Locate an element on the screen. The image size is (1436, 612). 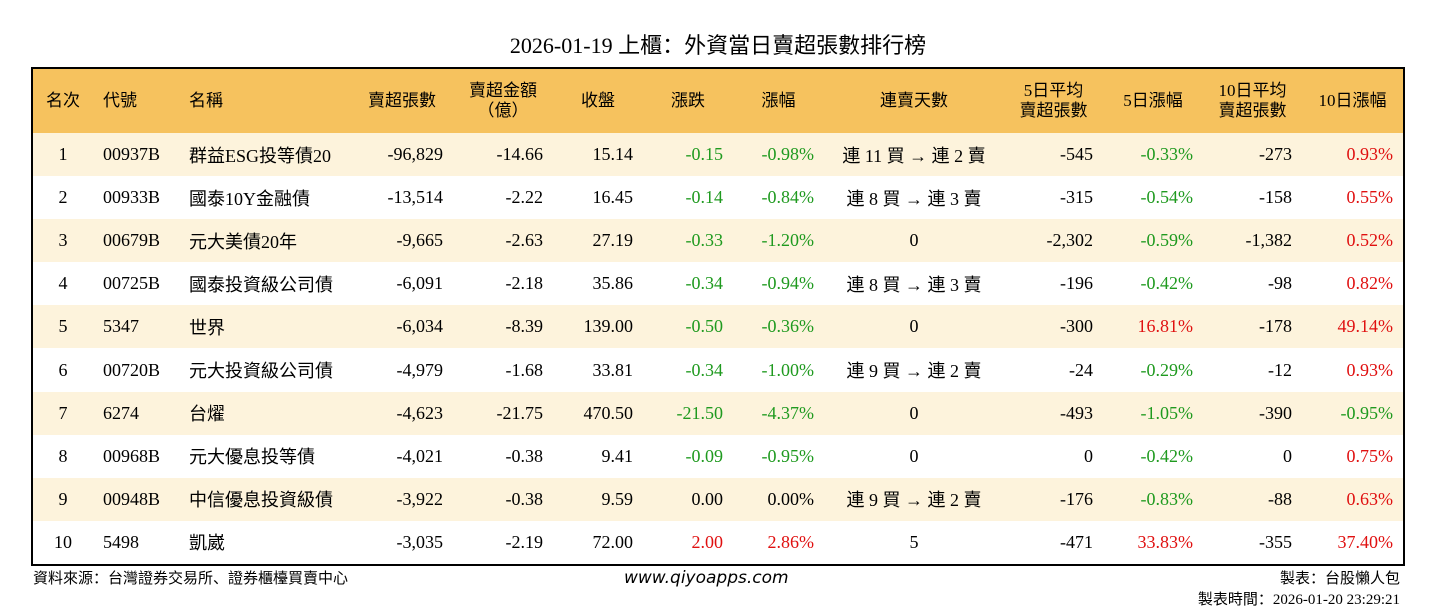
table-cell: 8 is located at coordinates (63, 455).